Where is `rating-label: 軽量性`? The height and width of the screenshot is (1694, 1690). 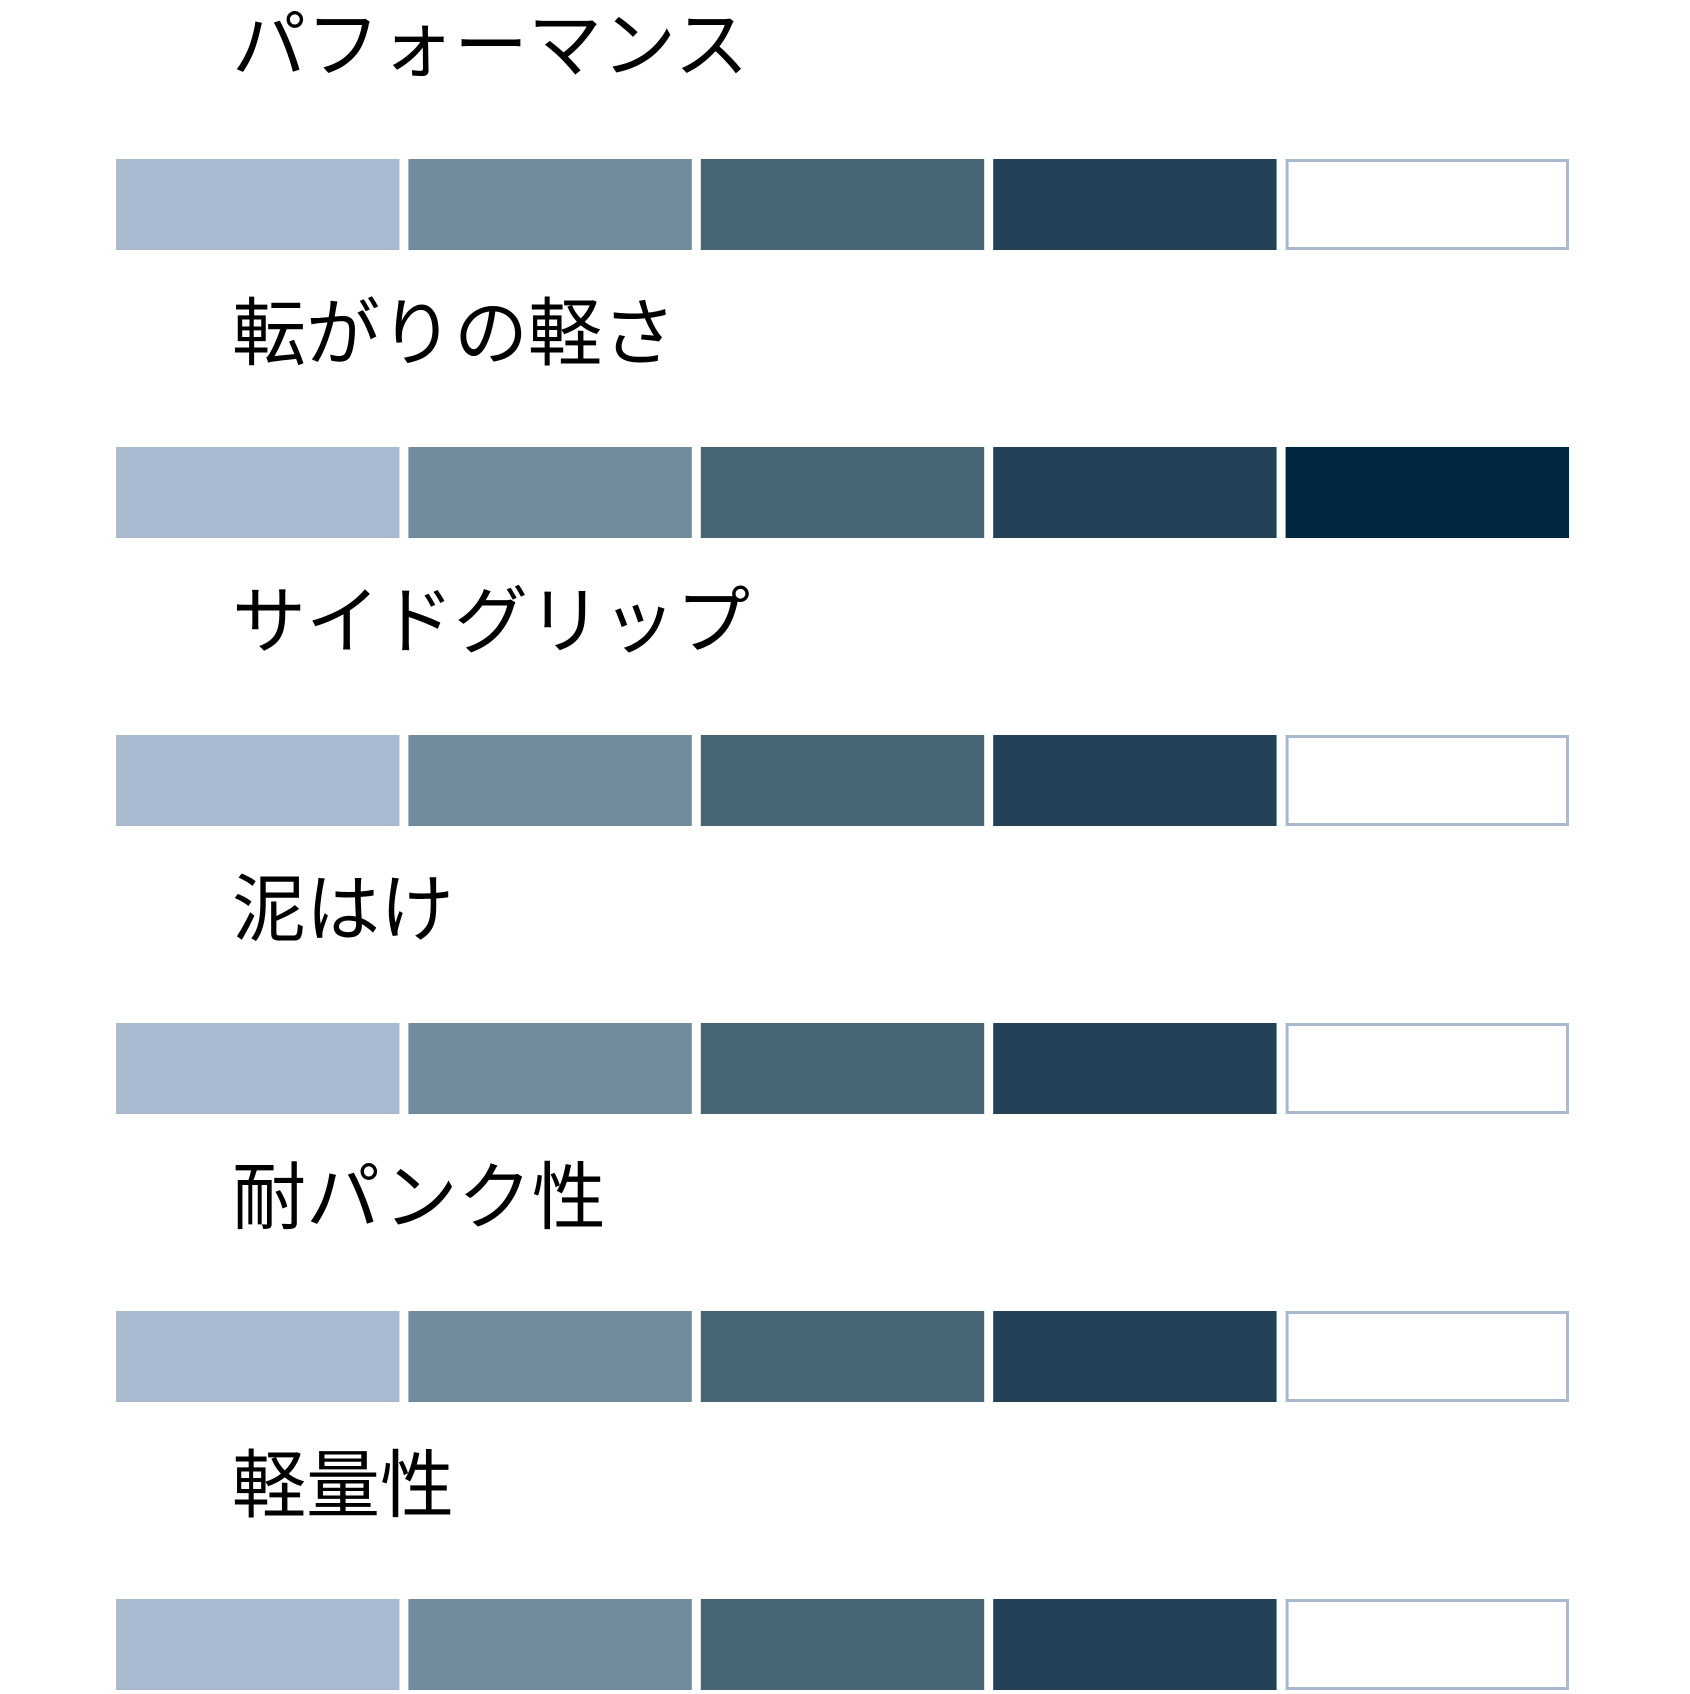 rating-label: 軽量性 is located at coordinates (343, 1486).